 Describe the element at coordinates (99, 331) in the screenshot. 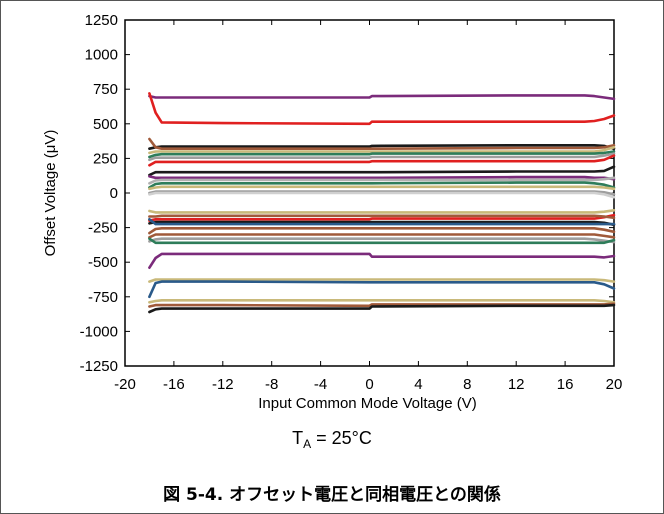

I see `y-tick-label: -1000` at that location.